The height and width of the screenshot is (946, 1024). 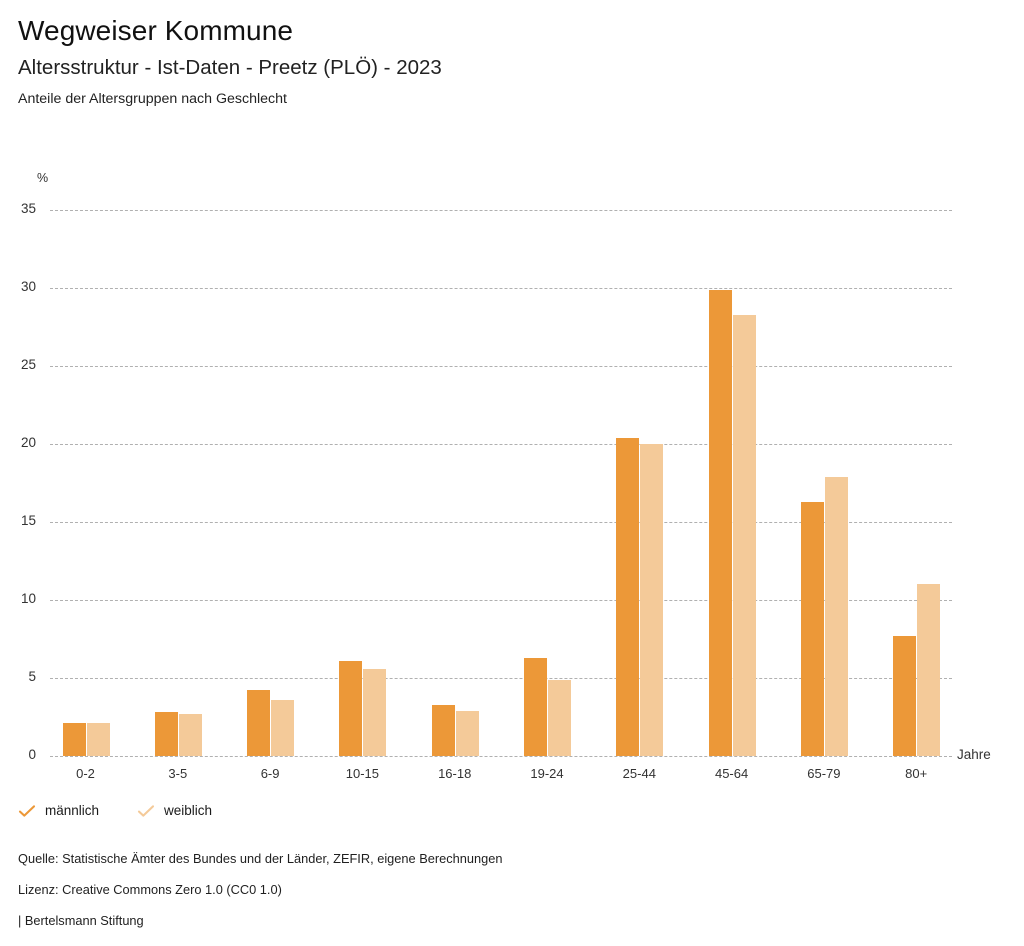 I want to click on y-axis-tick-label: 0, so click(x=32, y=754).